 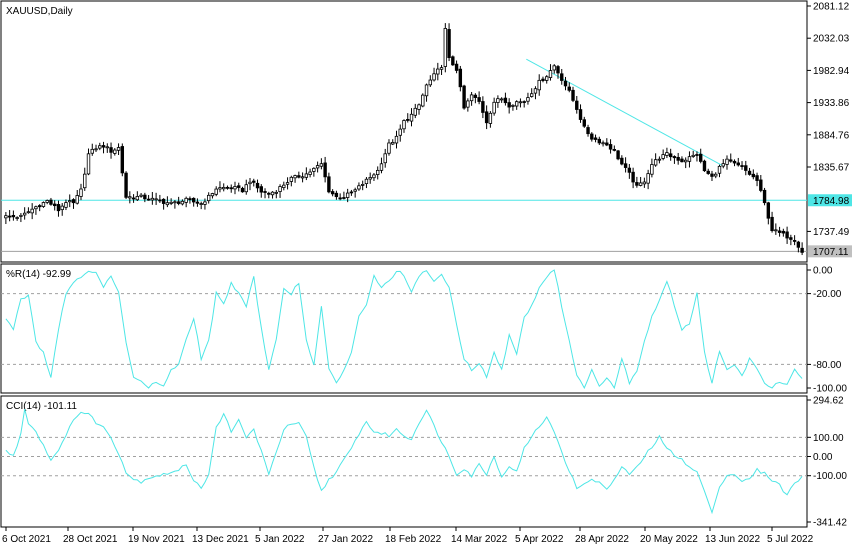 What do you see at coordinates (828, 401) in the screenshot?
I see `cci-y-tick-label: 294.62` at bounding box center [828, 401].